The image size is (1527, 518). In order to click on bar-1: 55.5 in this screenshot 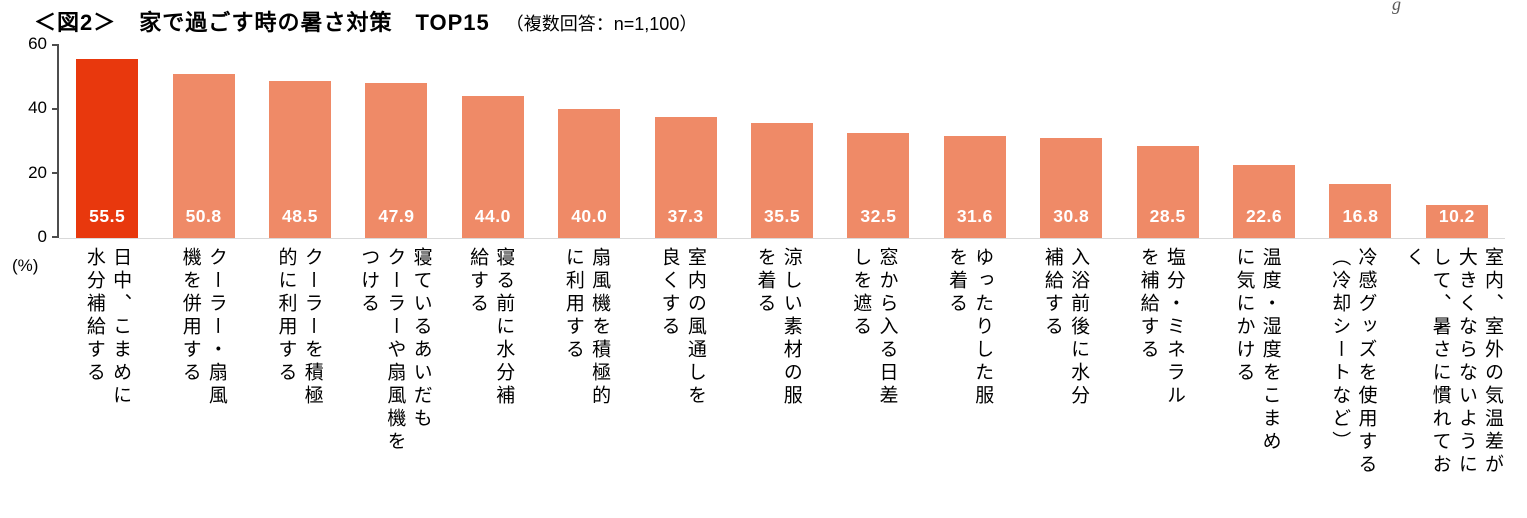, I will do `click(107, 148)`.